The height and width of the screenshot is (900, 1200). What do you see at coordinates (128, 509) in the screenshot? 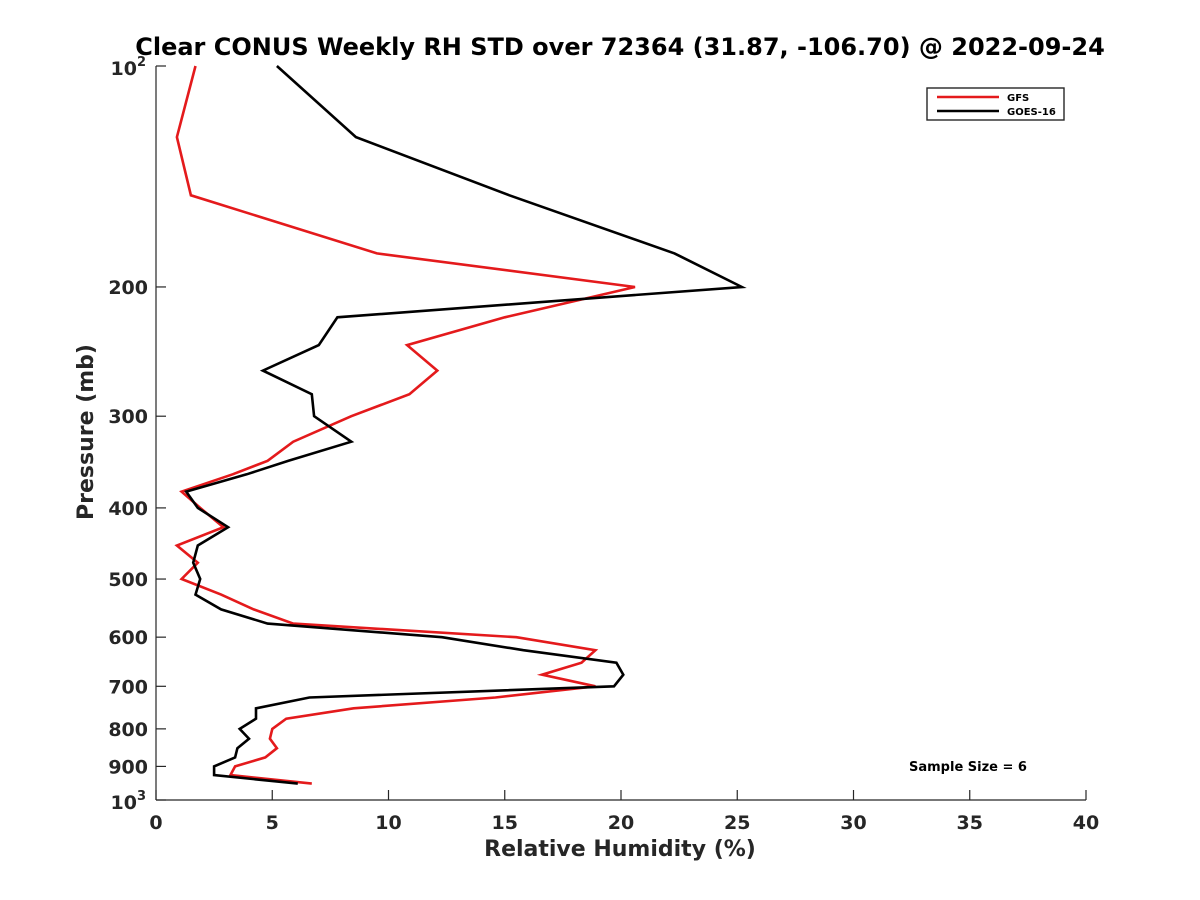
I see `y-tick-label: 400` at bounding box center [128, 509].